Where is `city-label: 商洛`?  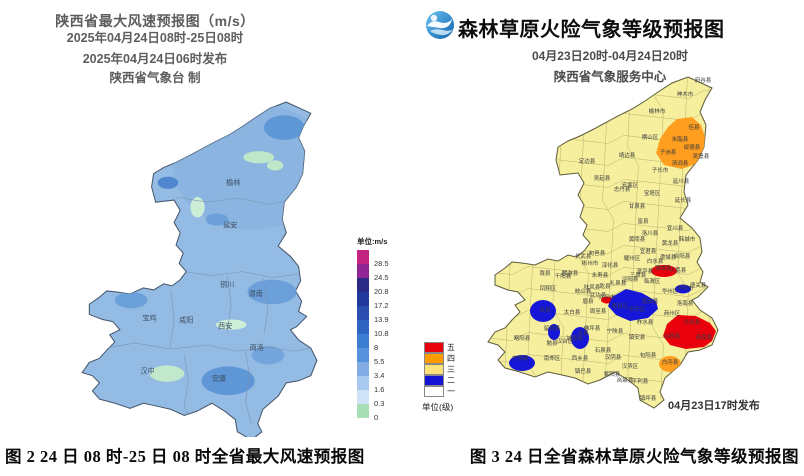
city-label: 商洛 is located at coordinates (257, 347).